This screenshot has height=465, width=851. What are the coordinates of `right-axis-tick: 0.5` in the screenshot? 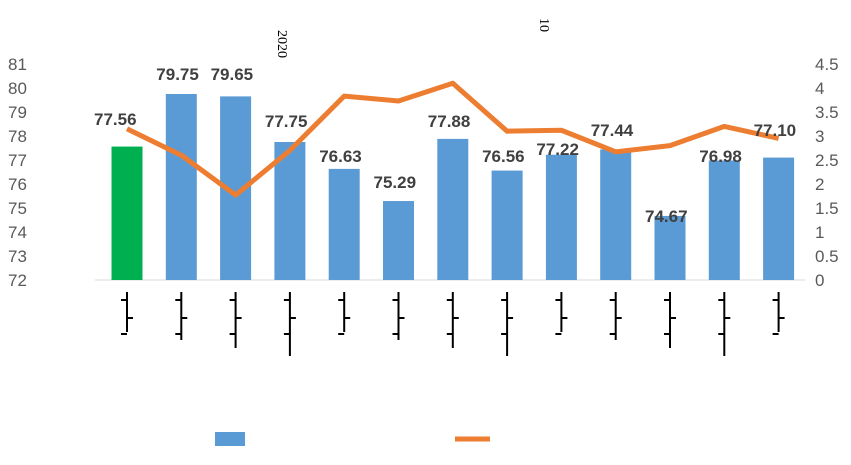 It's located at (827, 256).